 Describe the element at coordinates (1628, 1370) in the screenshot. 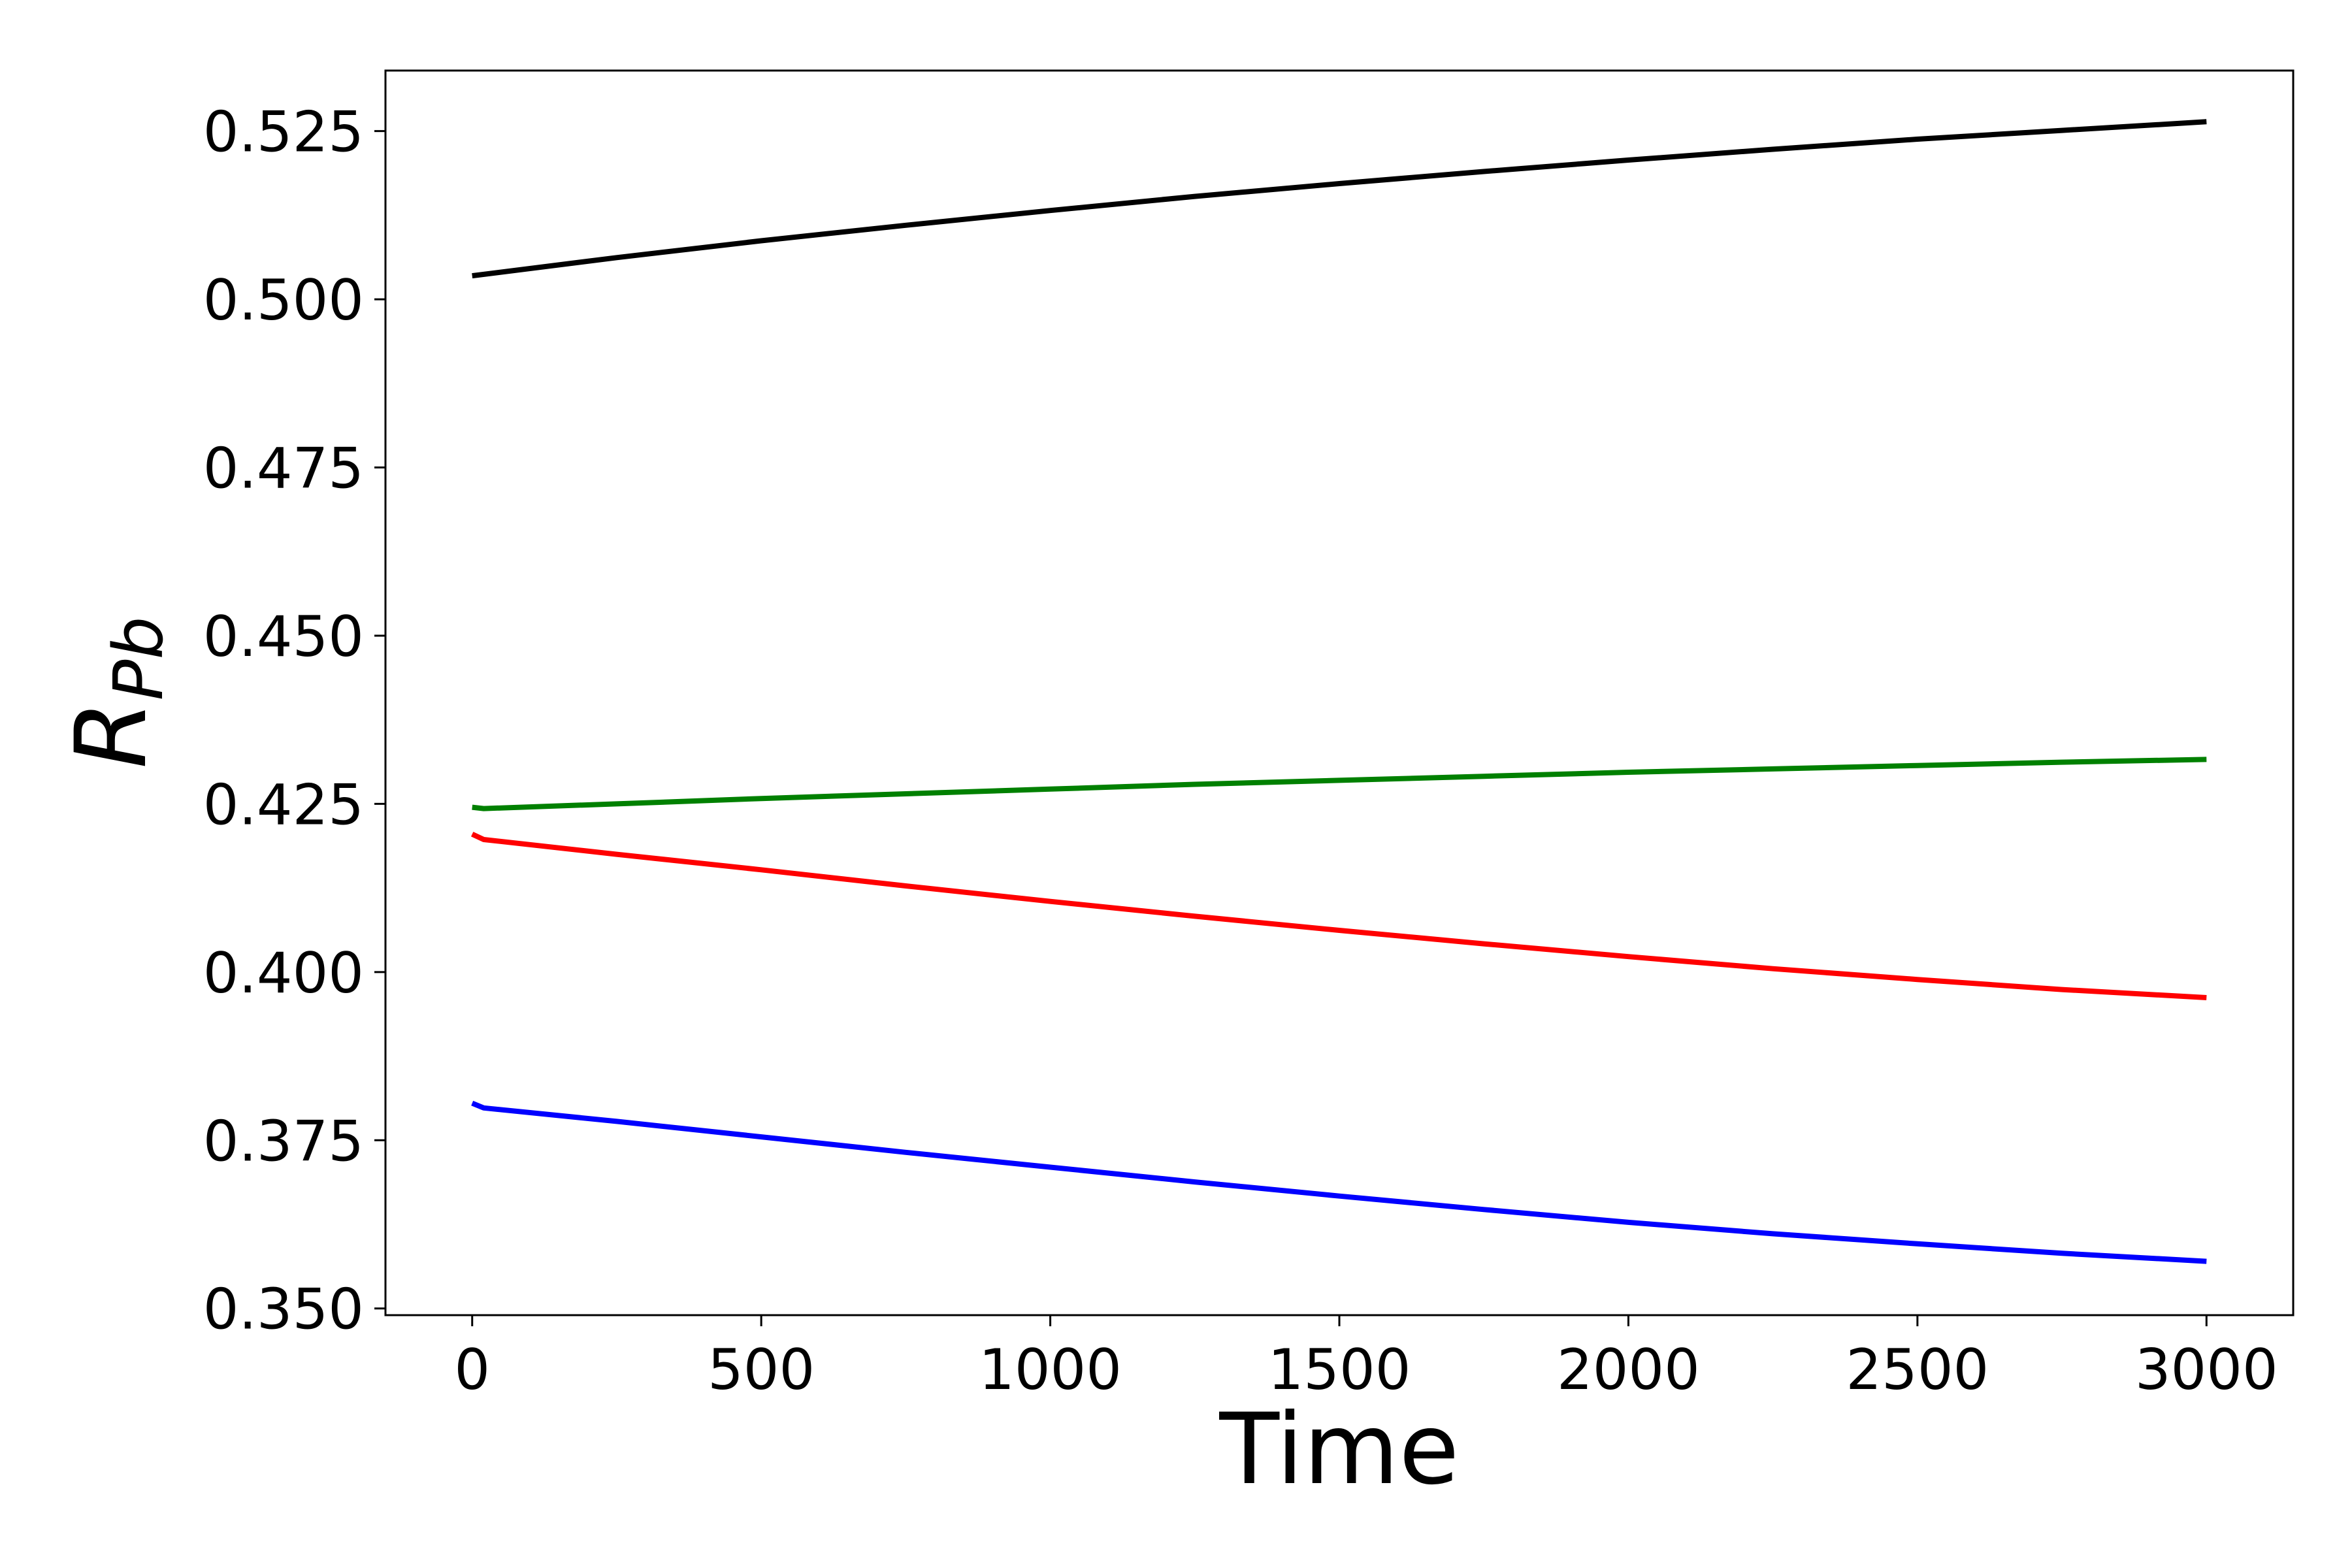

I see `x-tick-label: 2000` at that location.